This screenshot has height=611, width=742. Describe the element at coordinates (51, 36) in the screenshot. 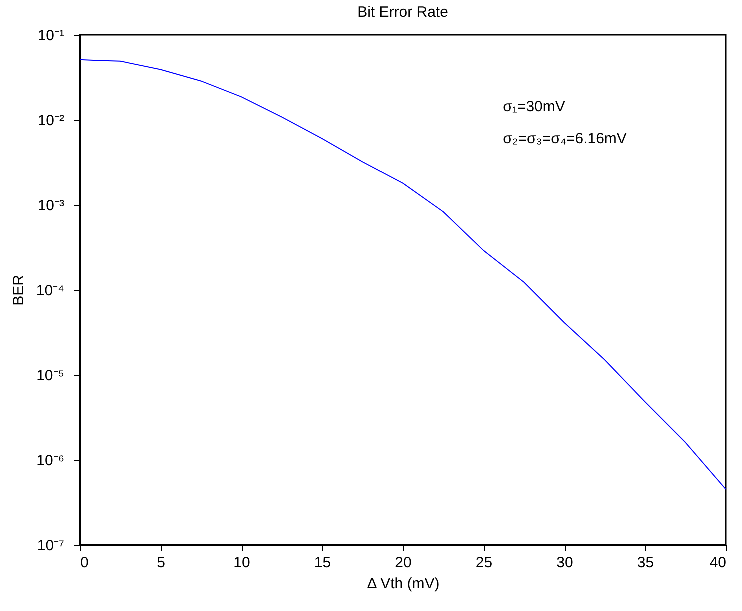

I see `y-tick-label: 10⁻¹` at that location.